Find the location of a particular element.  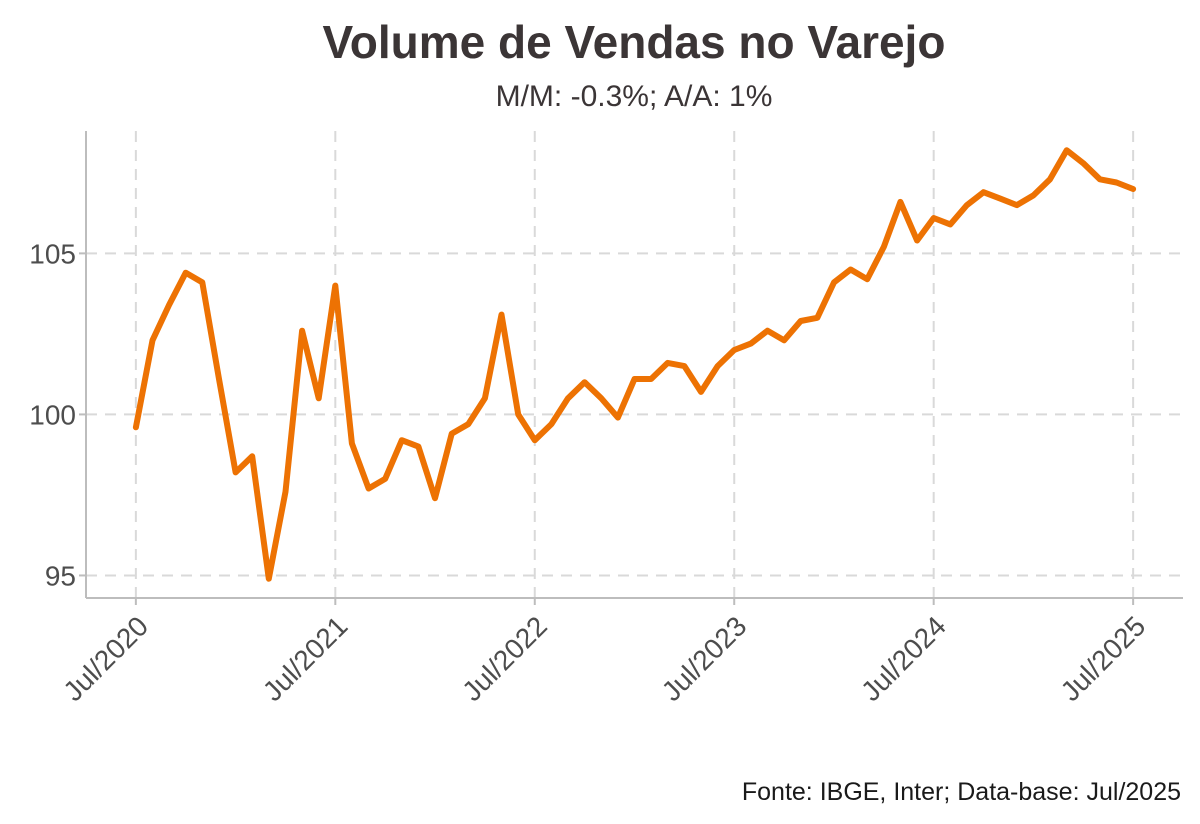

chart-caption: Fonte: IBGE, Inter; Data-base: Jul/2025 is located at coordinates (961, 792).